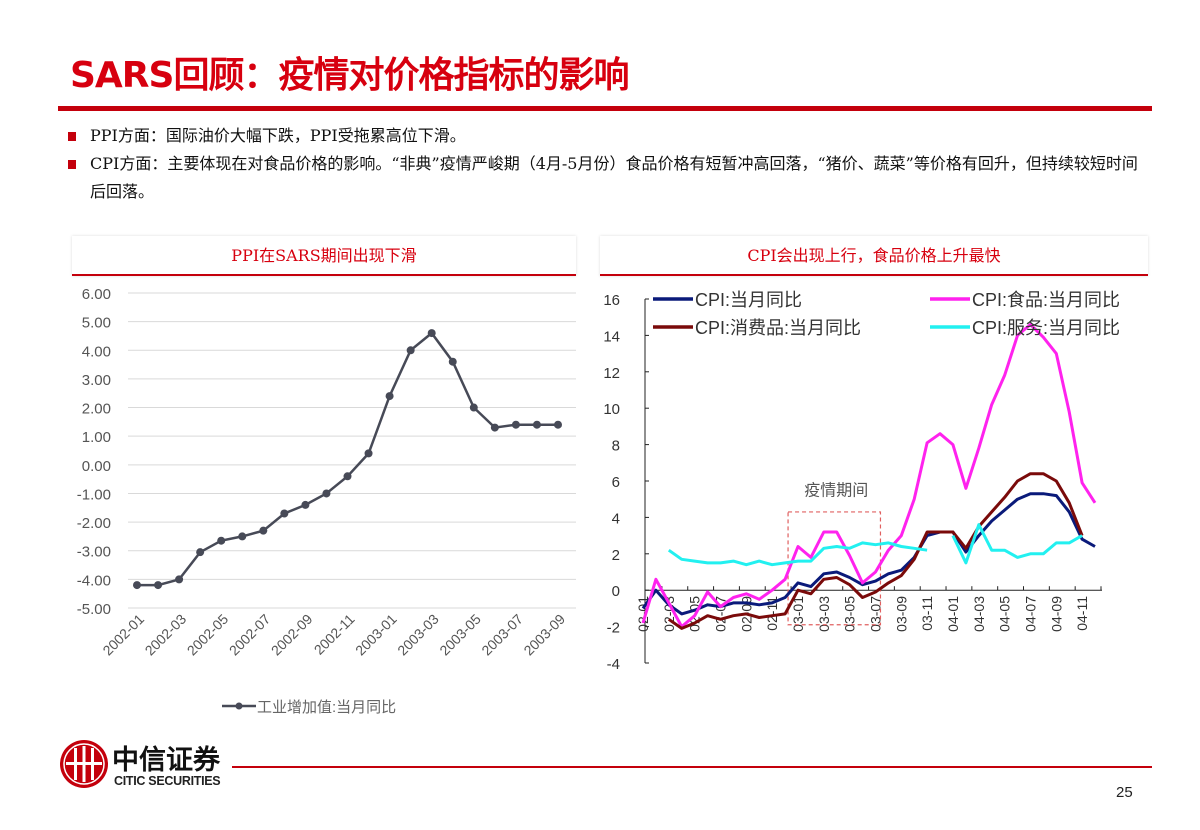 The height and width of the screenshot is (830, 1200). Describe the element at coordinates (1046, 328) in the screenshot. I see `legend-label: CPI:服务:当月同比` at that location.